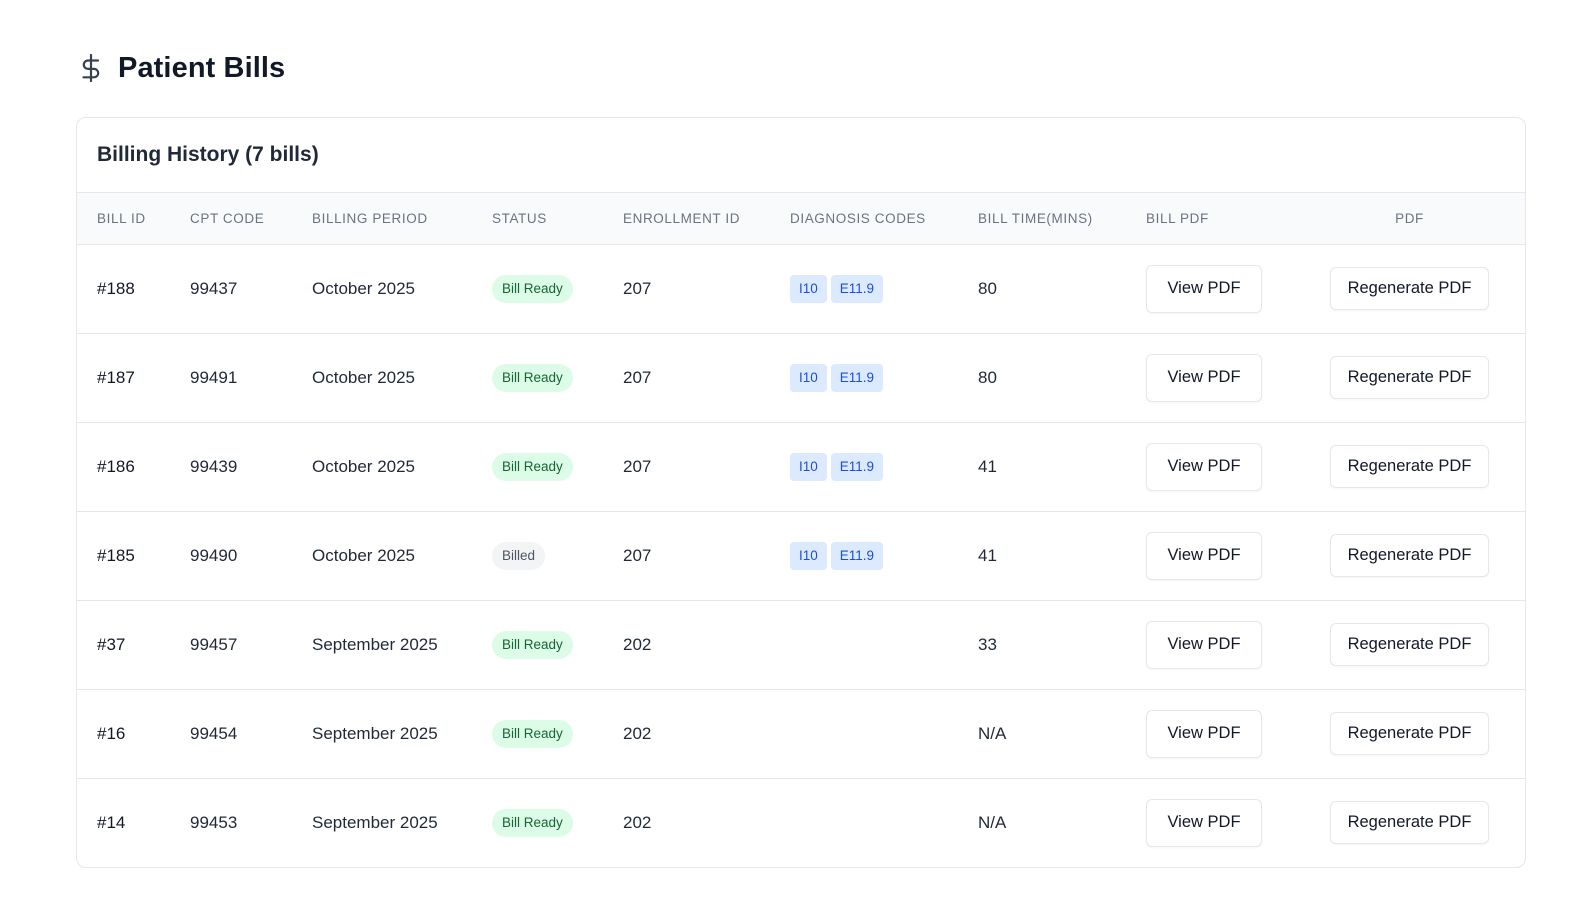 This screenshot has width=1596, height=920. What do you see at coordinates (133, 822) in the screenshot?
I see `bill-id-cell: #14` at bounding box center [133, 822].